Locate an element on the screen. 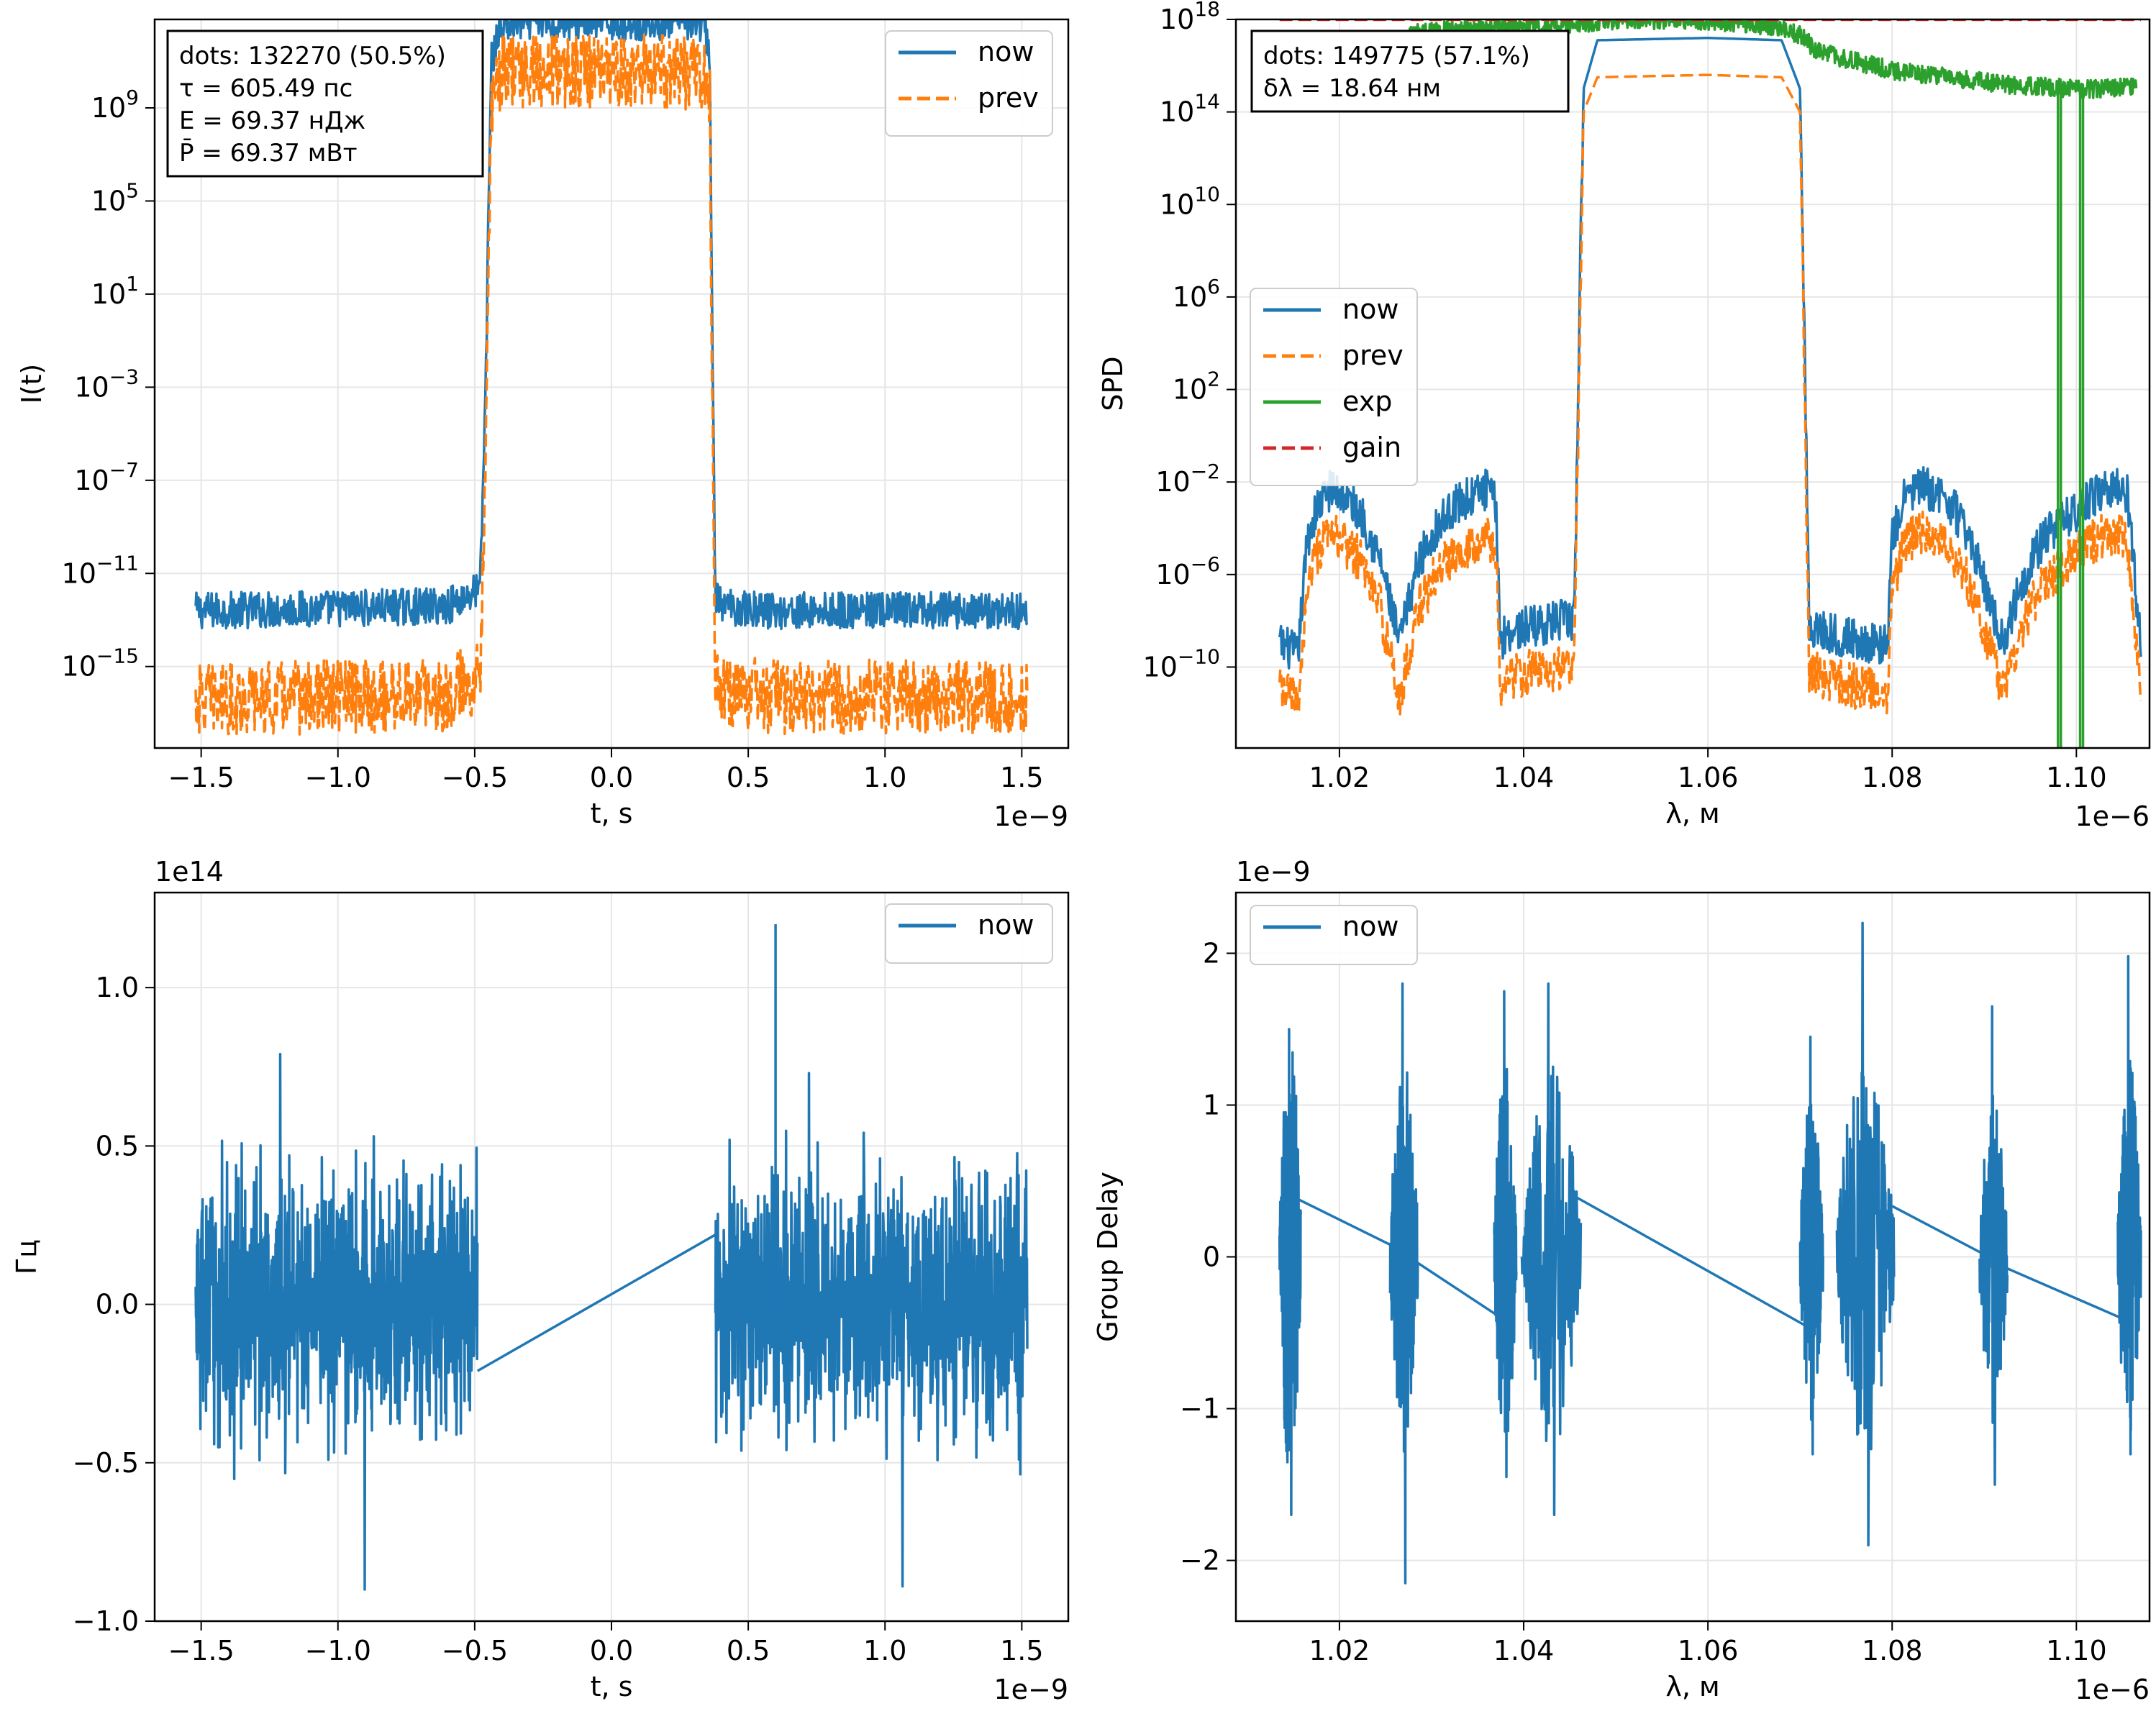  legend-label-gain: gain is located at coordinates (1371, 447).